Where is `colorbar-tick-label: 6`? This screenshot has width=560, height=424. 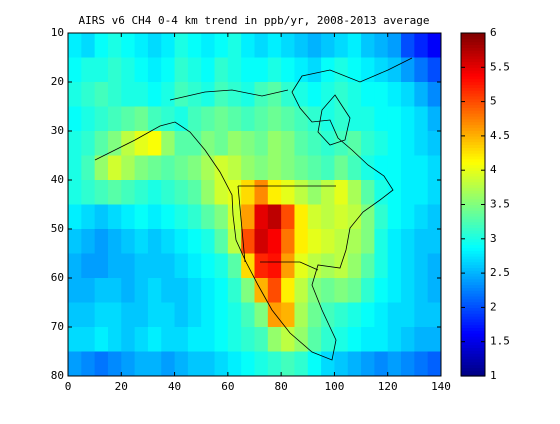 colorbar-tick-label: 6 is located at coordinates (493, 32).